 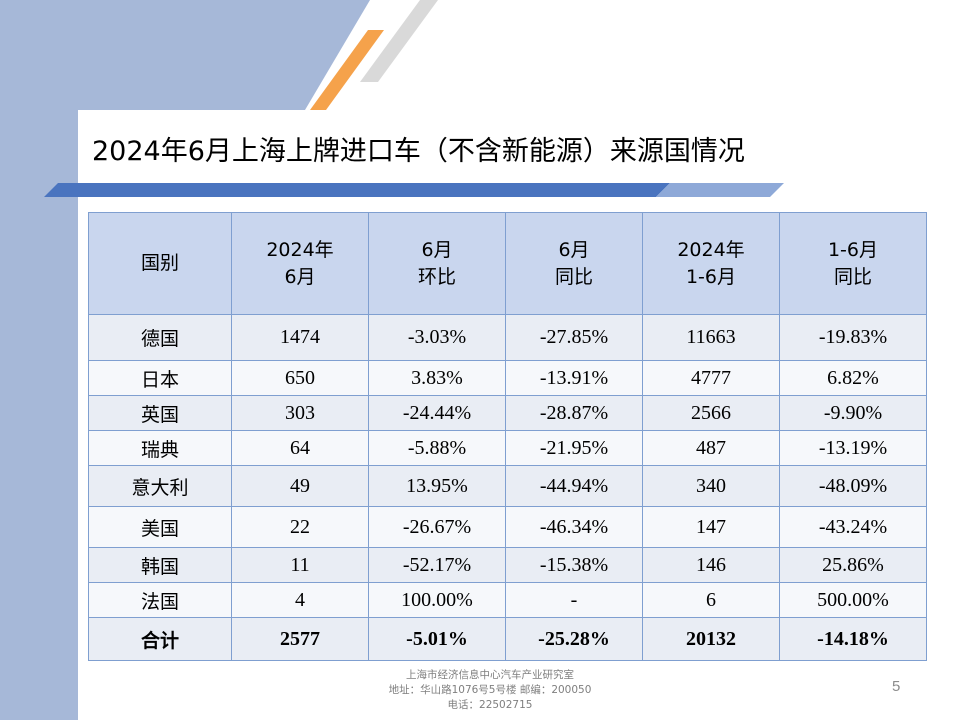 I want to click on total-mom-cell: -5.01%, so click(x=437, y=639).